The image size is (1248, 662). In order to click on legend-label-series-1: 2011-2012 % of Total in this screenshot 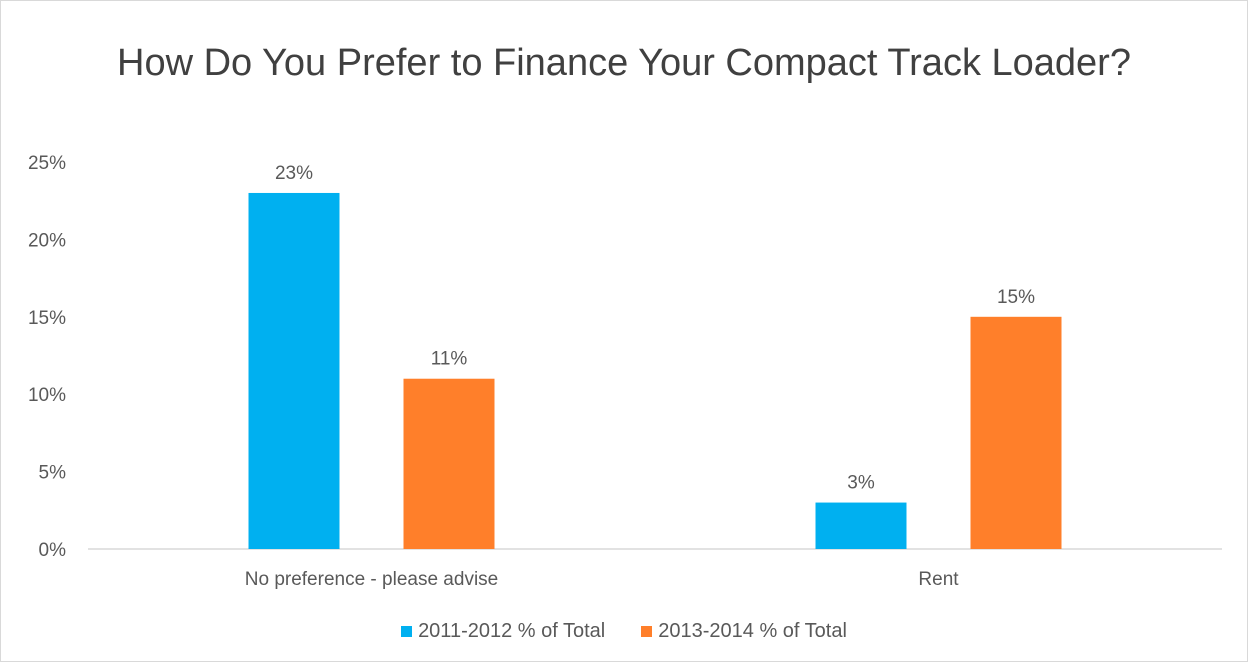, I will do `click(512, 631)`.